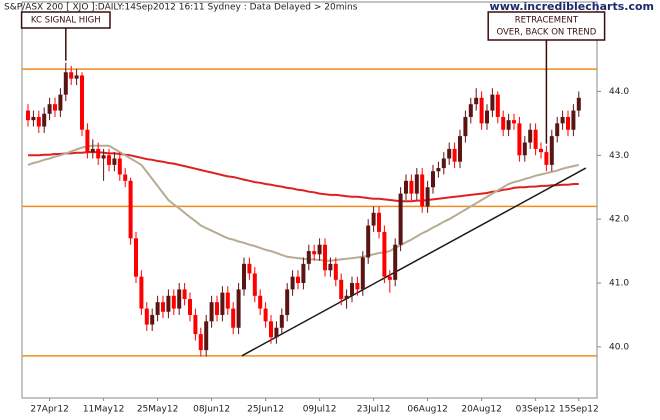 This screenshot has width=660, height=420. Describe the element at coordinates (619, 92) in the screenshot. I see `y-tick-label: 44.0` at that location.